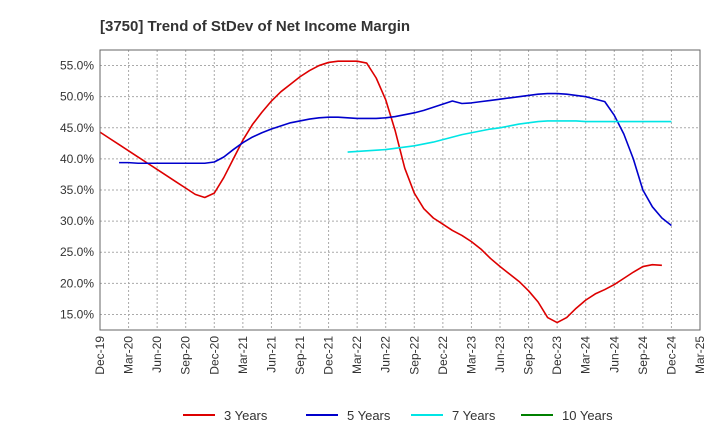 The height and width of the screenshot is (440, 720). What do you see at coordinates (557, 355) in the screenshot?
I see `x-tick-label: Dec-23` at bounding box center [557, 355].